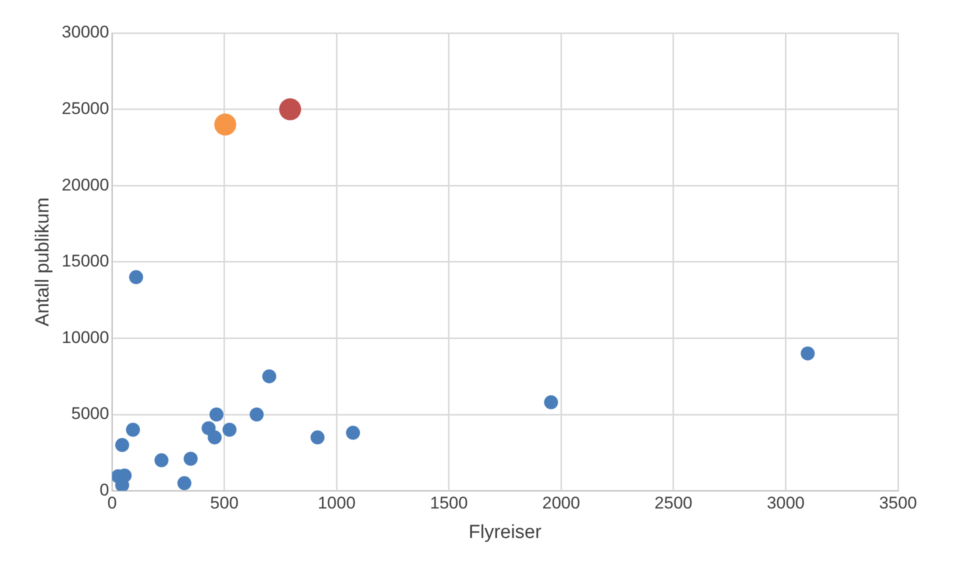 The image size is (959, 579). Describe the element at coordinates (86, 108) in the screenshot. I see `y-tick-label: 25000` at that location.